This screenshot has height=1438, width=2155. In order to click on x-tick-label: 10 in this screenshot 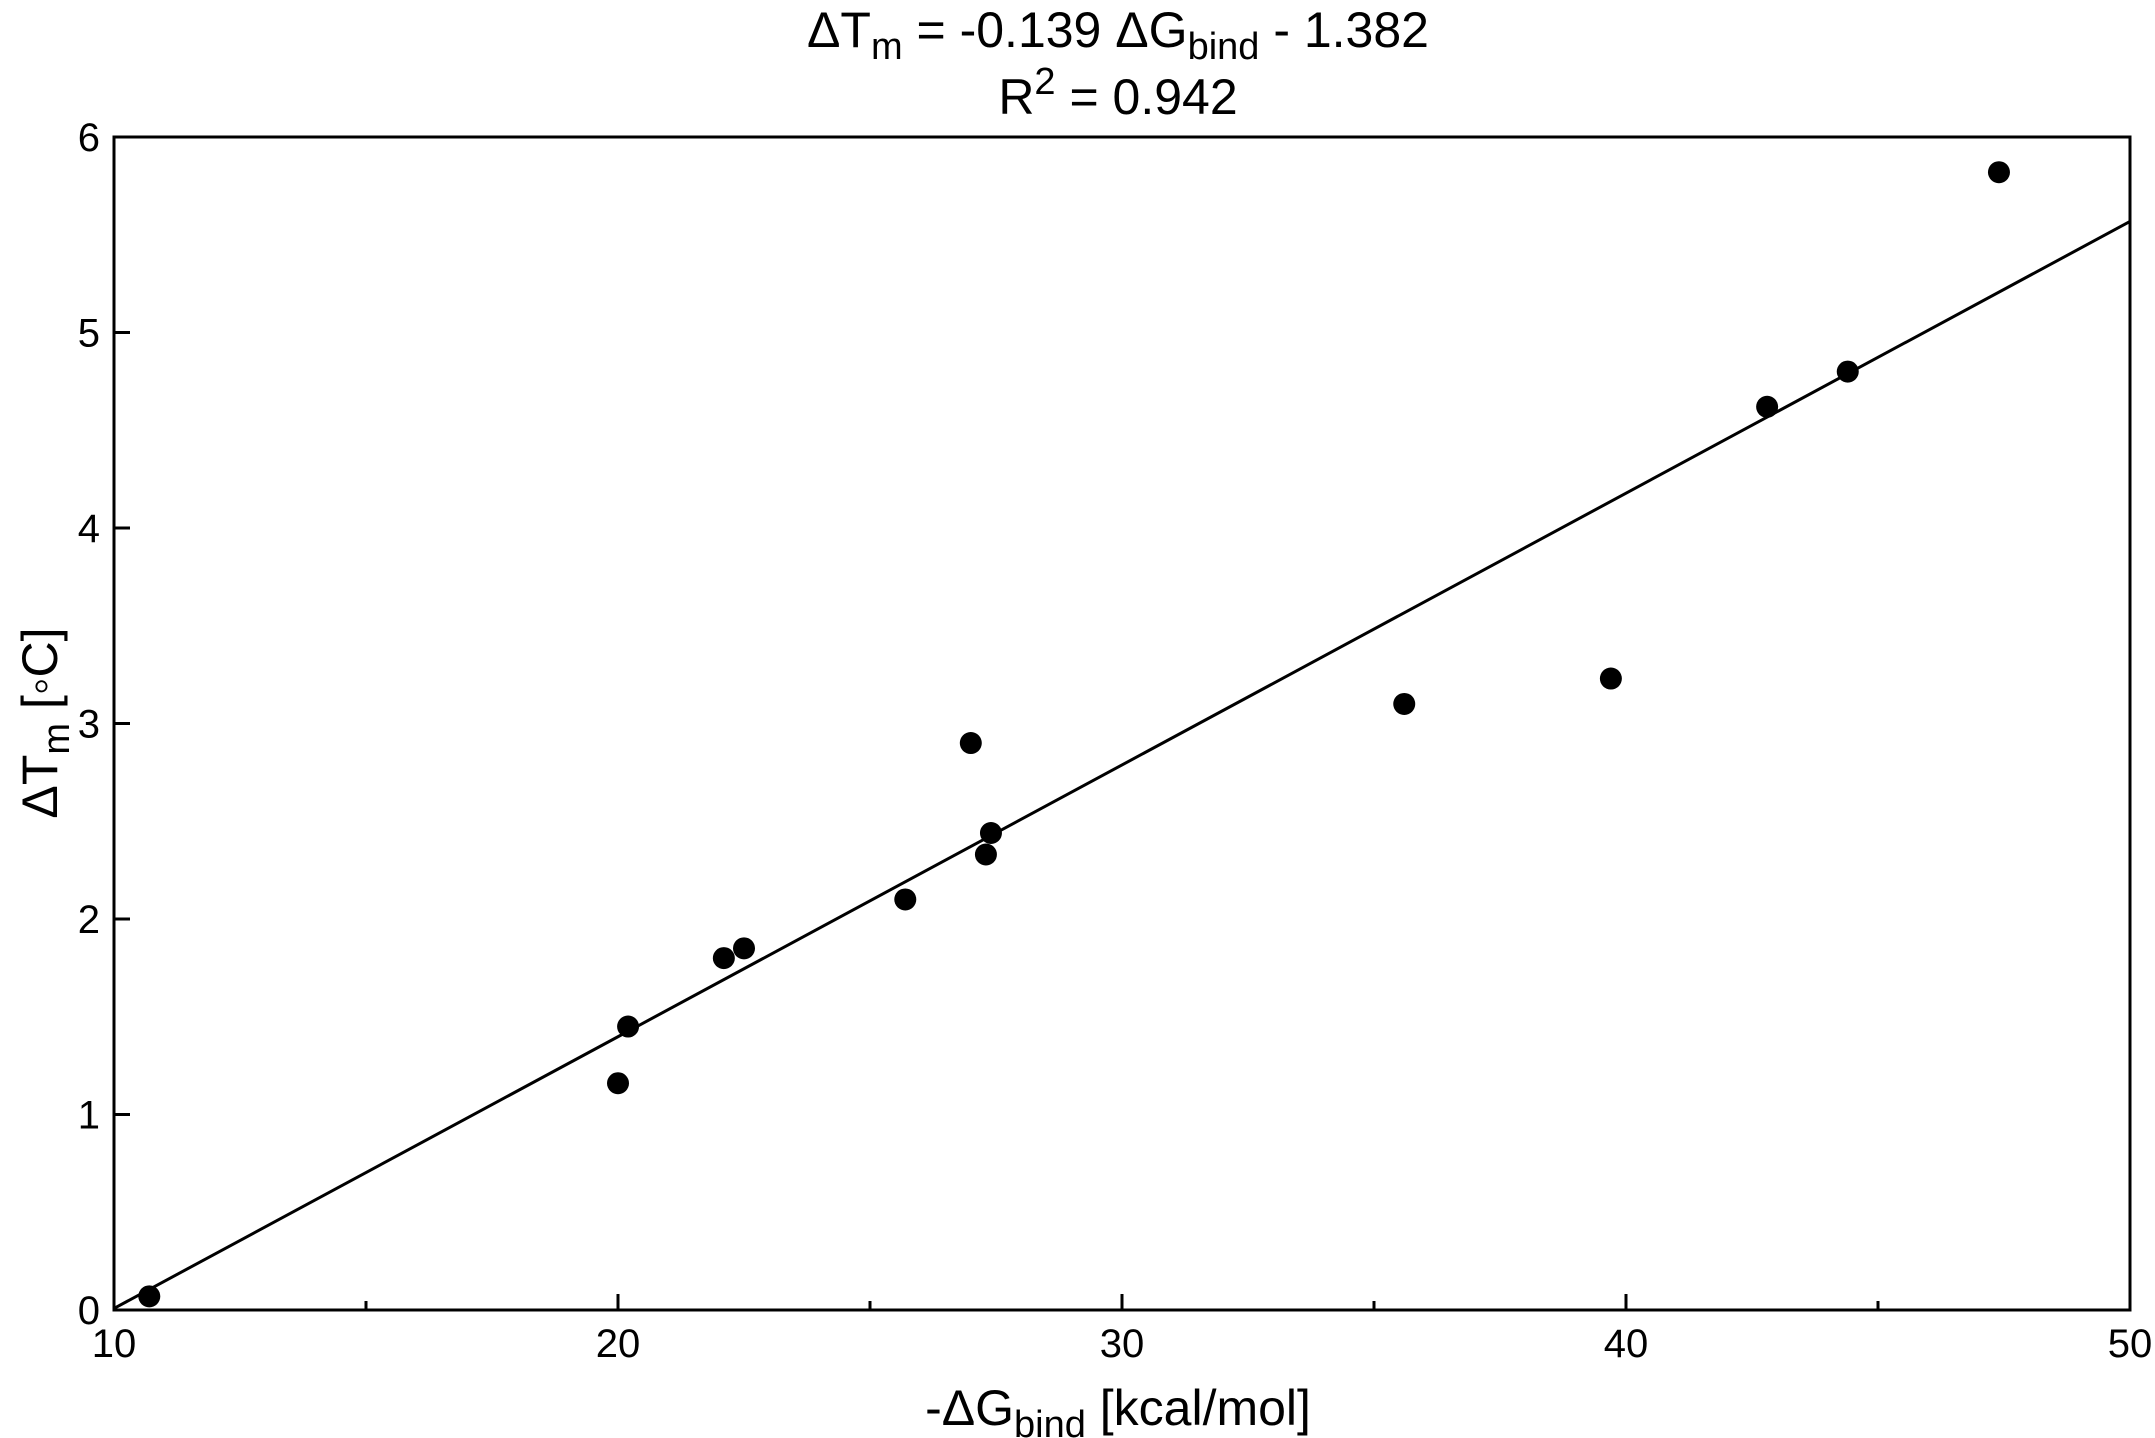, I will do `click(114, 1344)`.